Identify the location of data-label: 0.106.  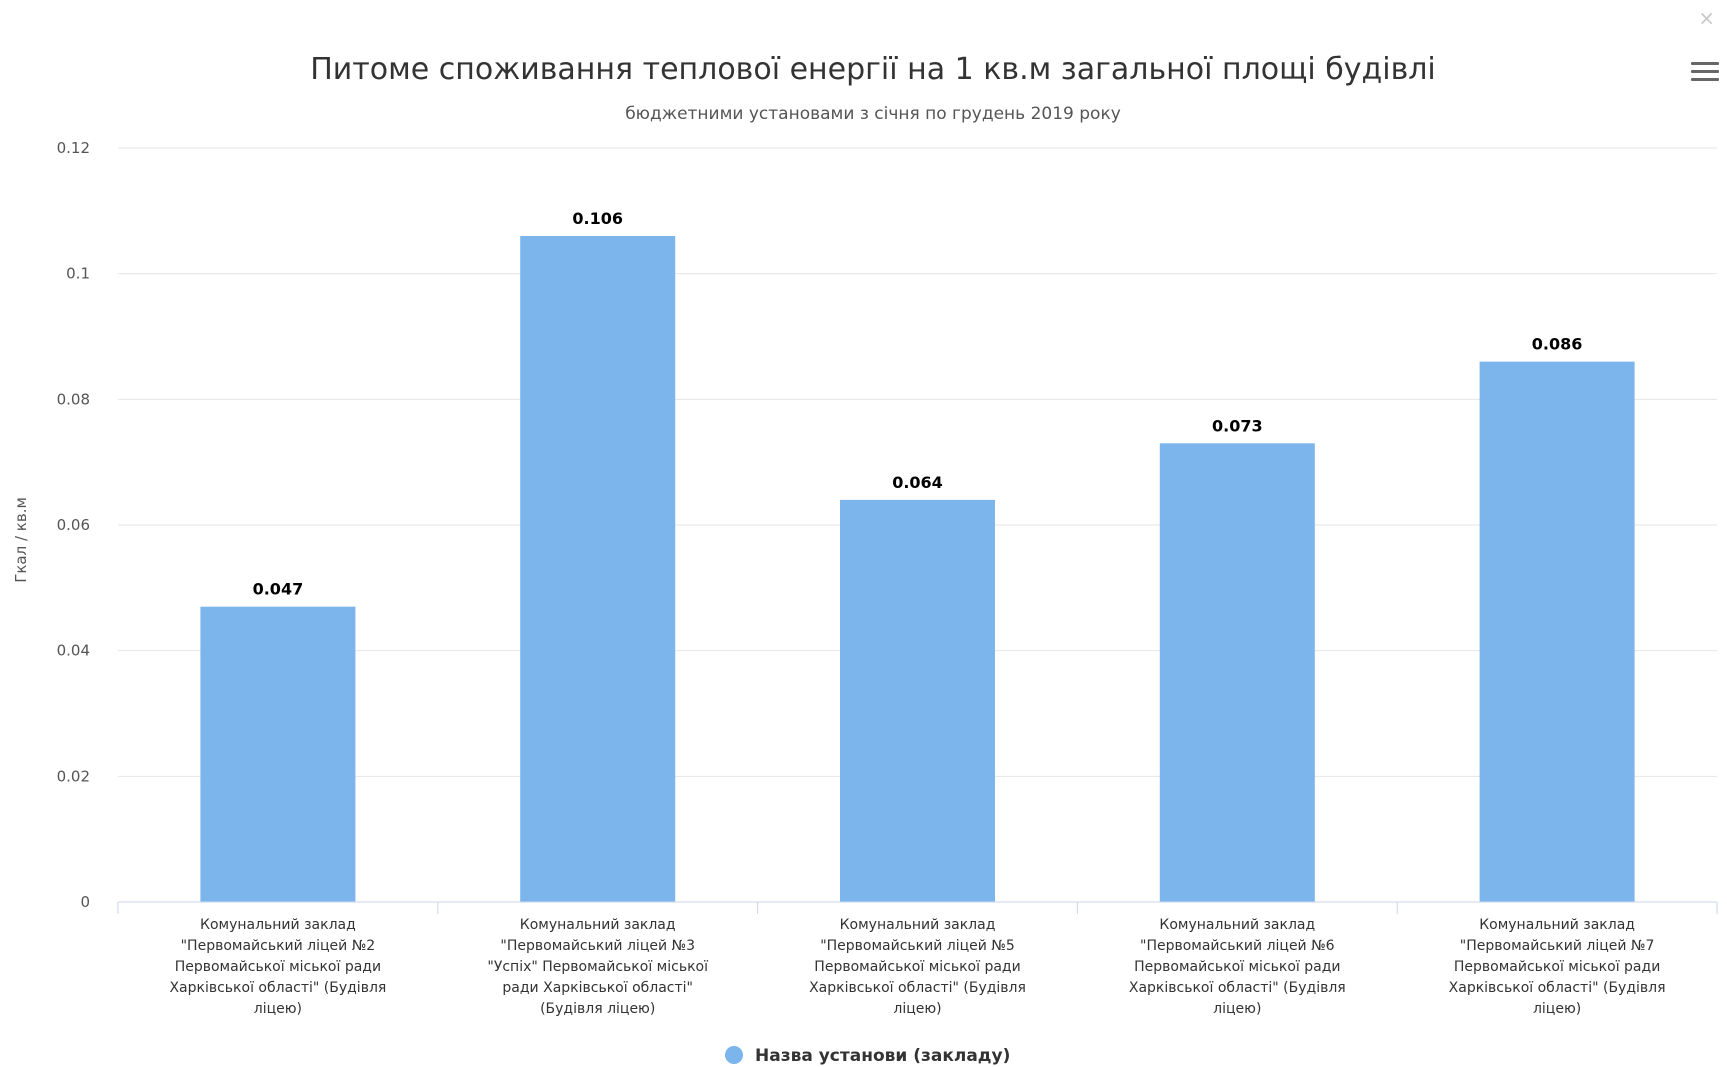
(597, 218).